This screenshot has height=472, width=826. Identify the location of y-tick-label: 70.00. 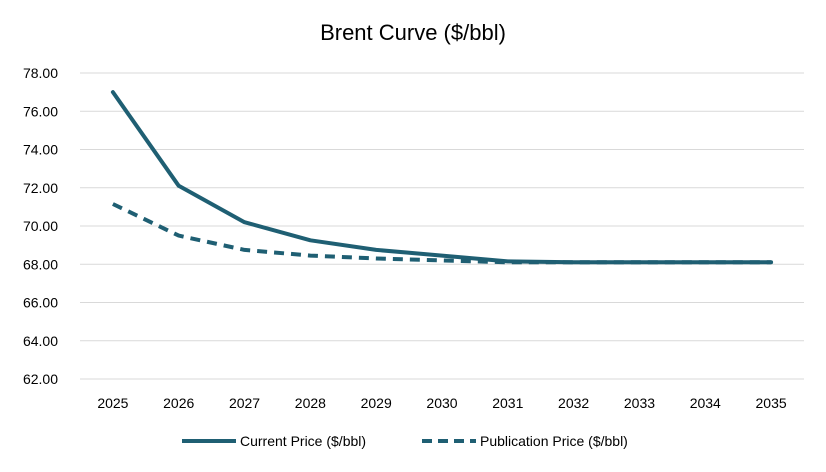
(40, 226).